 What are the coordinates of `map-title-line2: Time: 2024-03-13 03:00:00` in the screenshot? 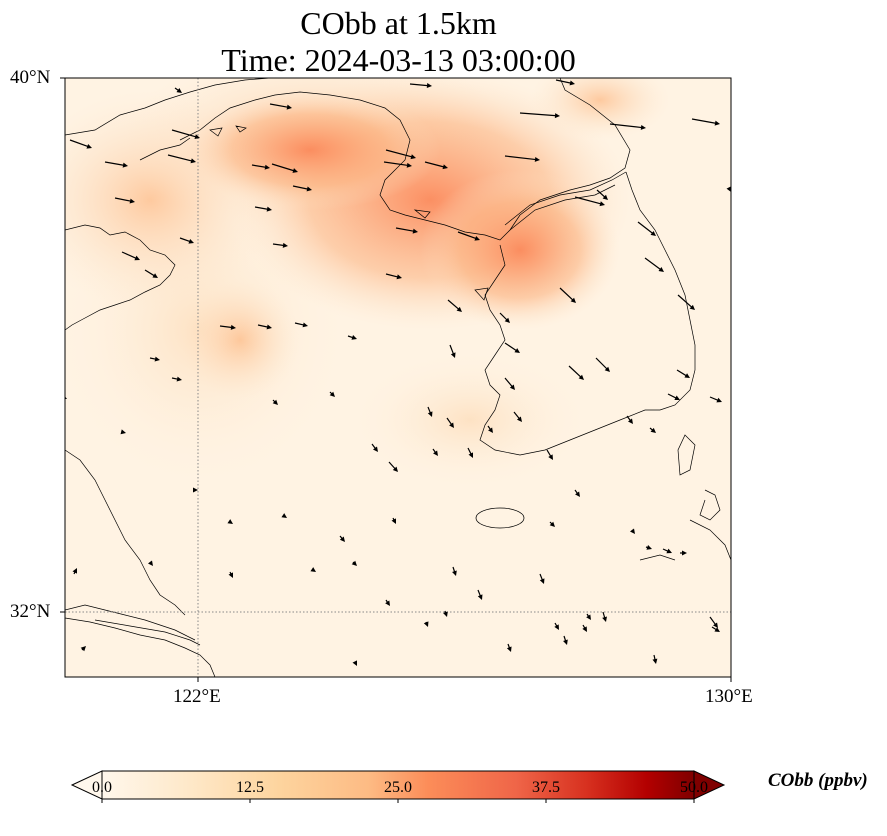 It's located at (398, 60).